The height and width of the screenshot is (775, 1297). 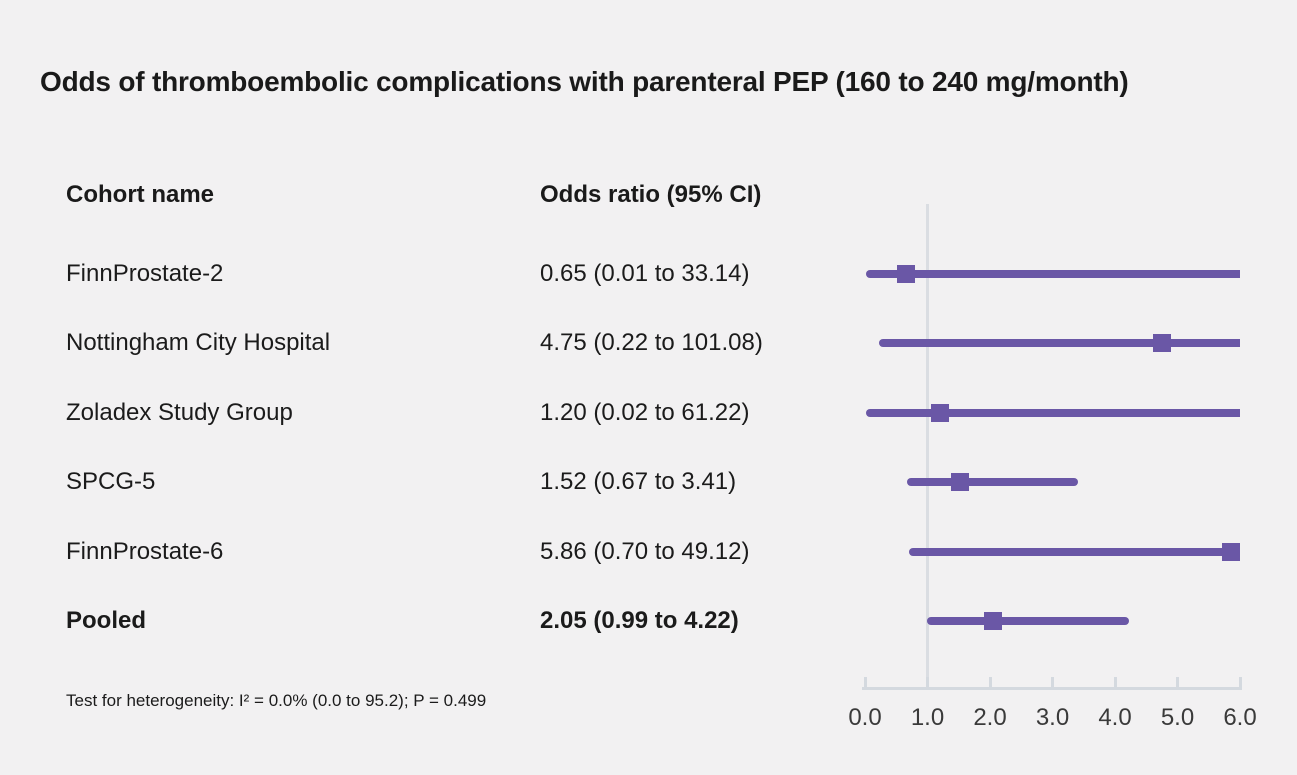 What do you see at coordinates (1052, 688) in the screenshot?
I see `x-axis-line` at bounding box center [1052, 688].